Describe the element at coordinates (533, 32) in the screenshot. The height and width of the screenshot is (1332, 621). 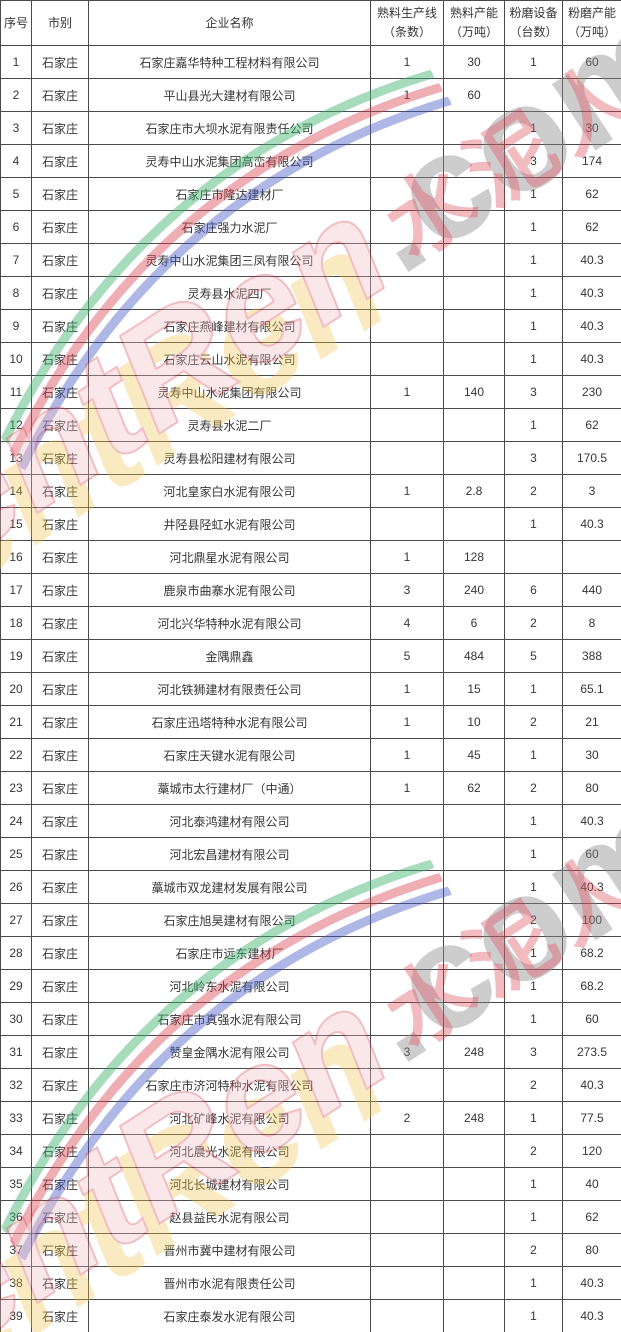
I see `header-mill-count-unit: （台数）` at that location.